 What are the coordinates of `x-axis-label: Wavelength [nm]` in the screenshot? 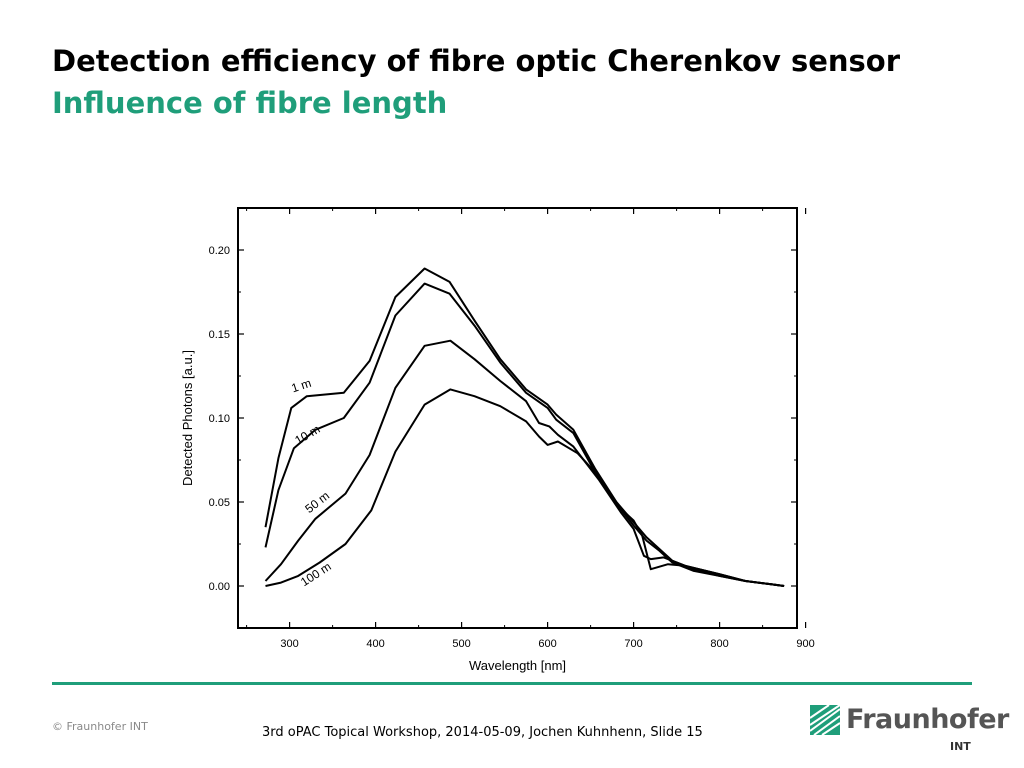 It's located at (517, 665).